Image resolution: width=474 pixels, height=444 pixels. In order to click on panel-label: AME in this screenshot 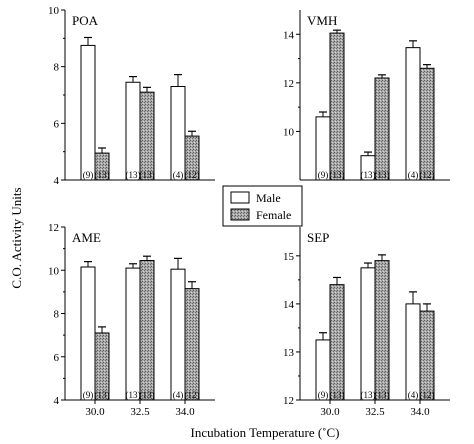, I will do `click(86, 237)`.